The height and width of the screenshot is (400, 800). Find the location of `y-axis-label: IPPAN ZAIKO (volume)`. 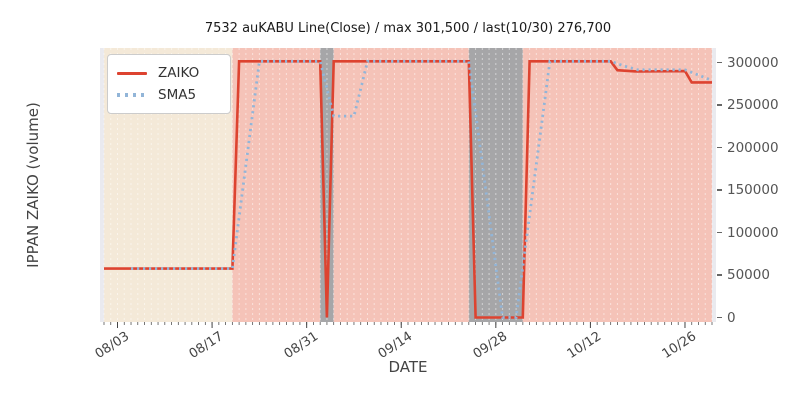

y-axis-label: IPPAN ZAIKO (volume) is located at coordinates (33, 185).